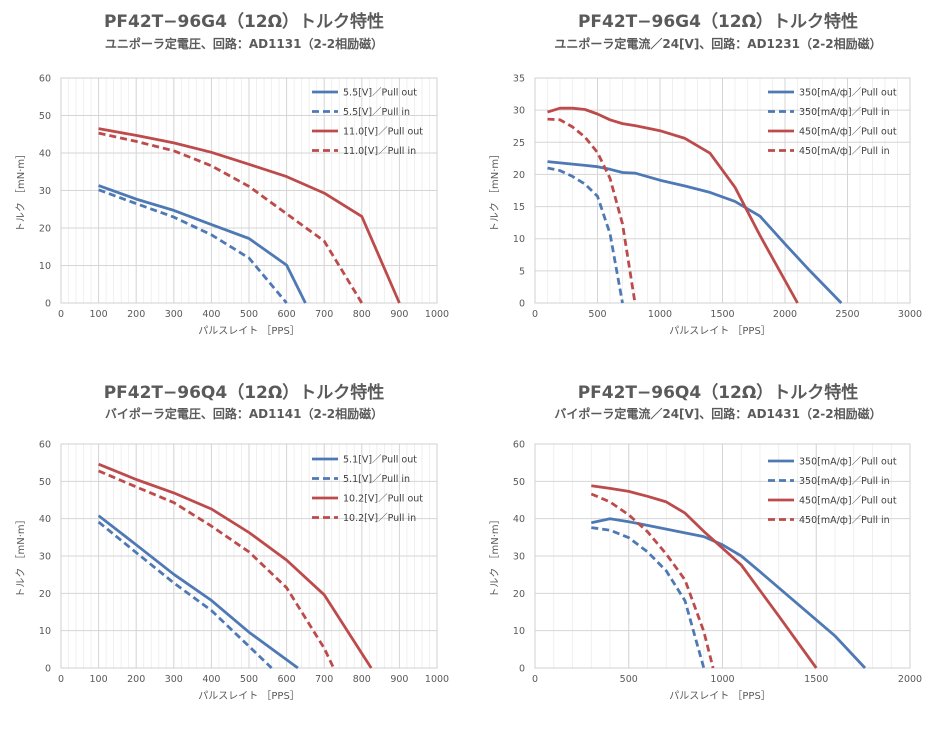 This screenshot has height=731, width=940. I want to click on y-tick-label: 25, so click(519, 143).